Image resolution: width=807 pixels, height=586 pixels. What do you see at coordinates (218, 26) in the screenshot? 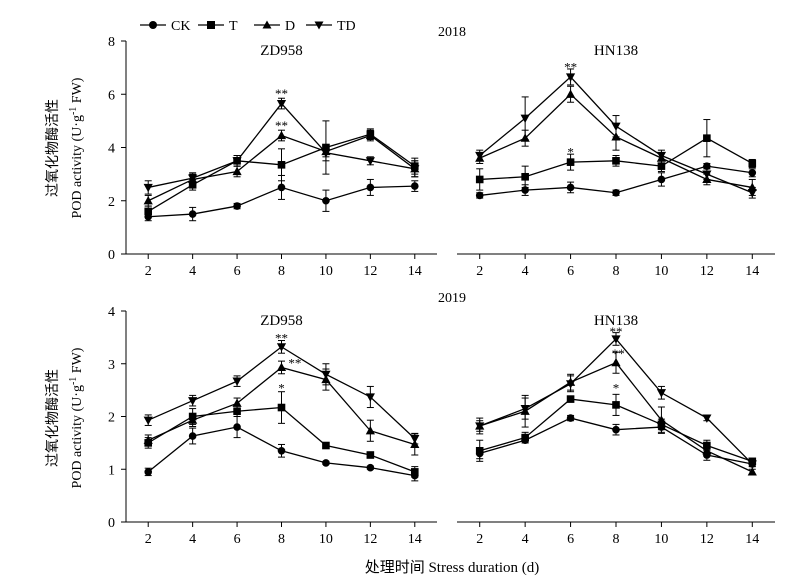
I see `legend-entry-t: T` at bounding box center [218, 26].